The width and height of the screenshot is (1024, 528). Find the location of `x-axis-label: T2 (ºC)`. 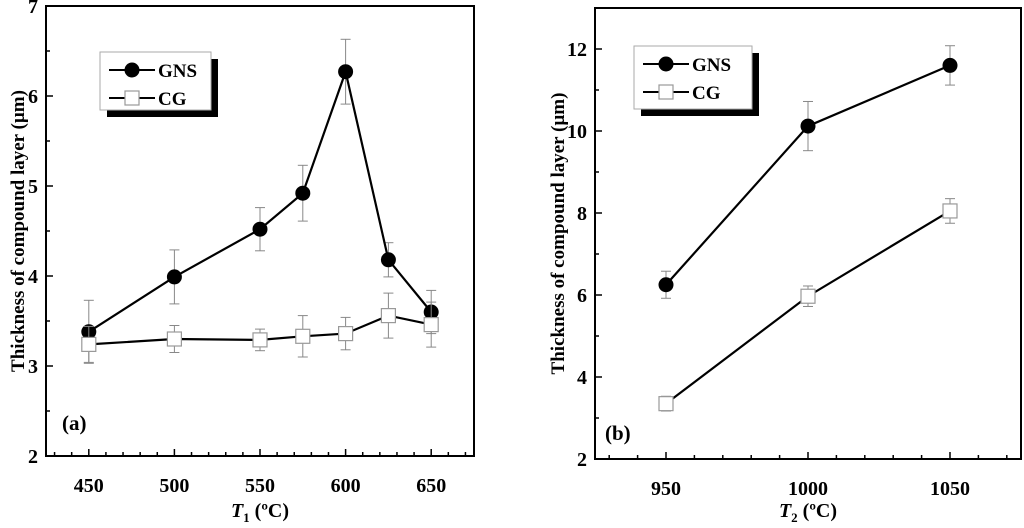

x-axis-label: T2 (ºC) is located at coordinates (808, 511).